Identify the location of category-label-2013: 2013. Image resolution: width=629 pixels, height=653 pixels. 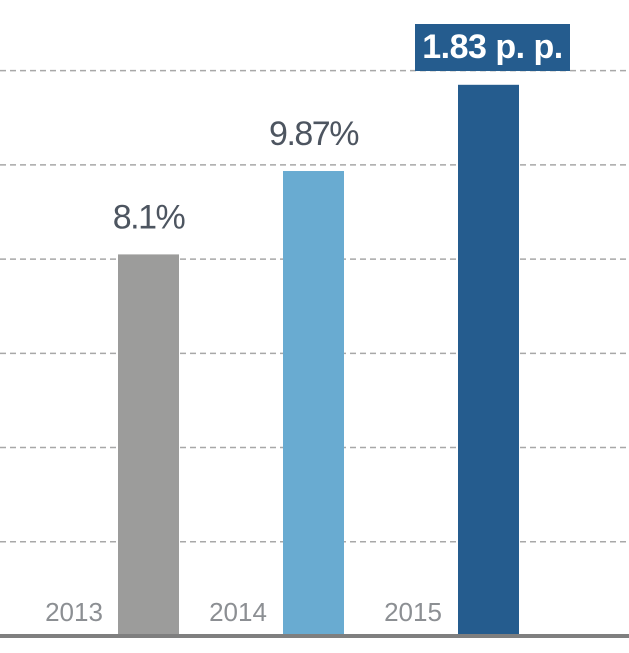
(74, 612).